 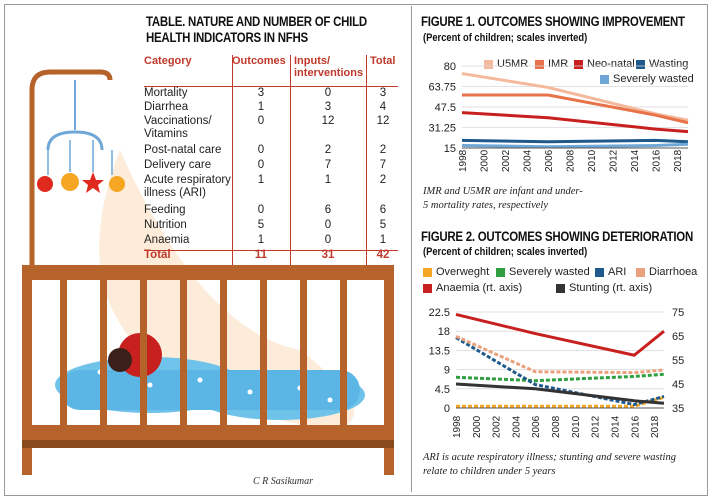 What do you see at coordinates (450, 149) in the screenshot?
I see `fig1-y-tick-label: 15` at bounding box center [450, 149].